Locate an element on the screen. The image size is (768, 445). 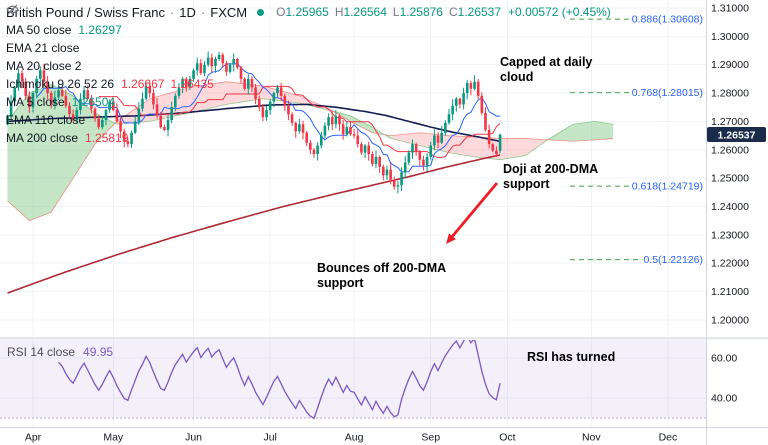
indicator-label: MA 200 close is located at coordinates (42, 138).